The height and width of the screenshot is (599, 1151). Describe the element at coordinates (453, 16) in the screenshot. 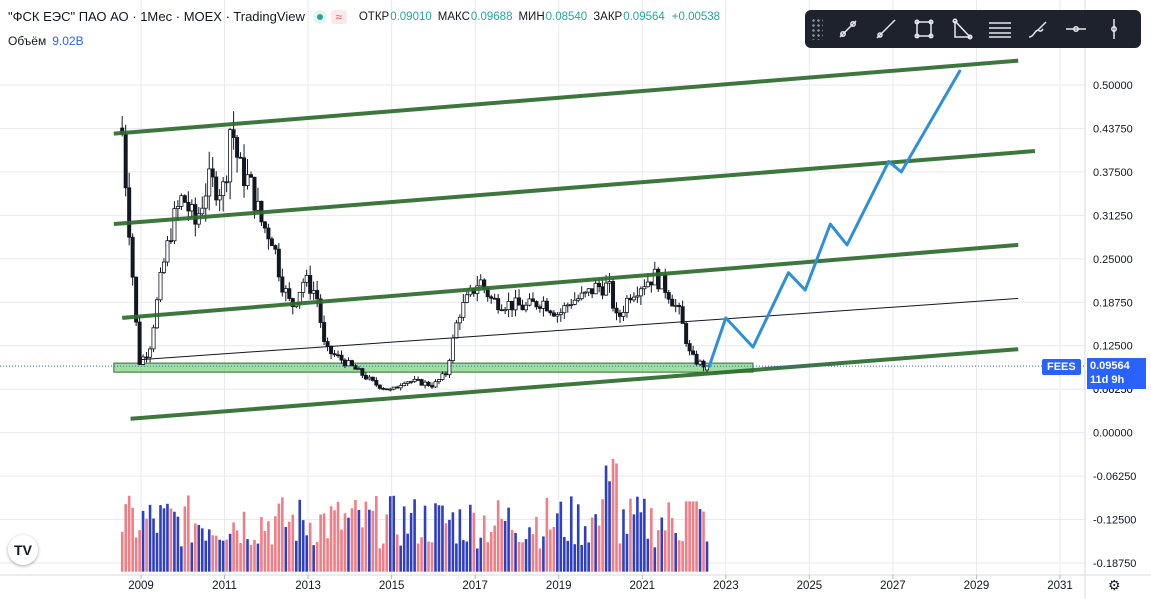

I see `ohlc-high-label: МАКС` at that location.